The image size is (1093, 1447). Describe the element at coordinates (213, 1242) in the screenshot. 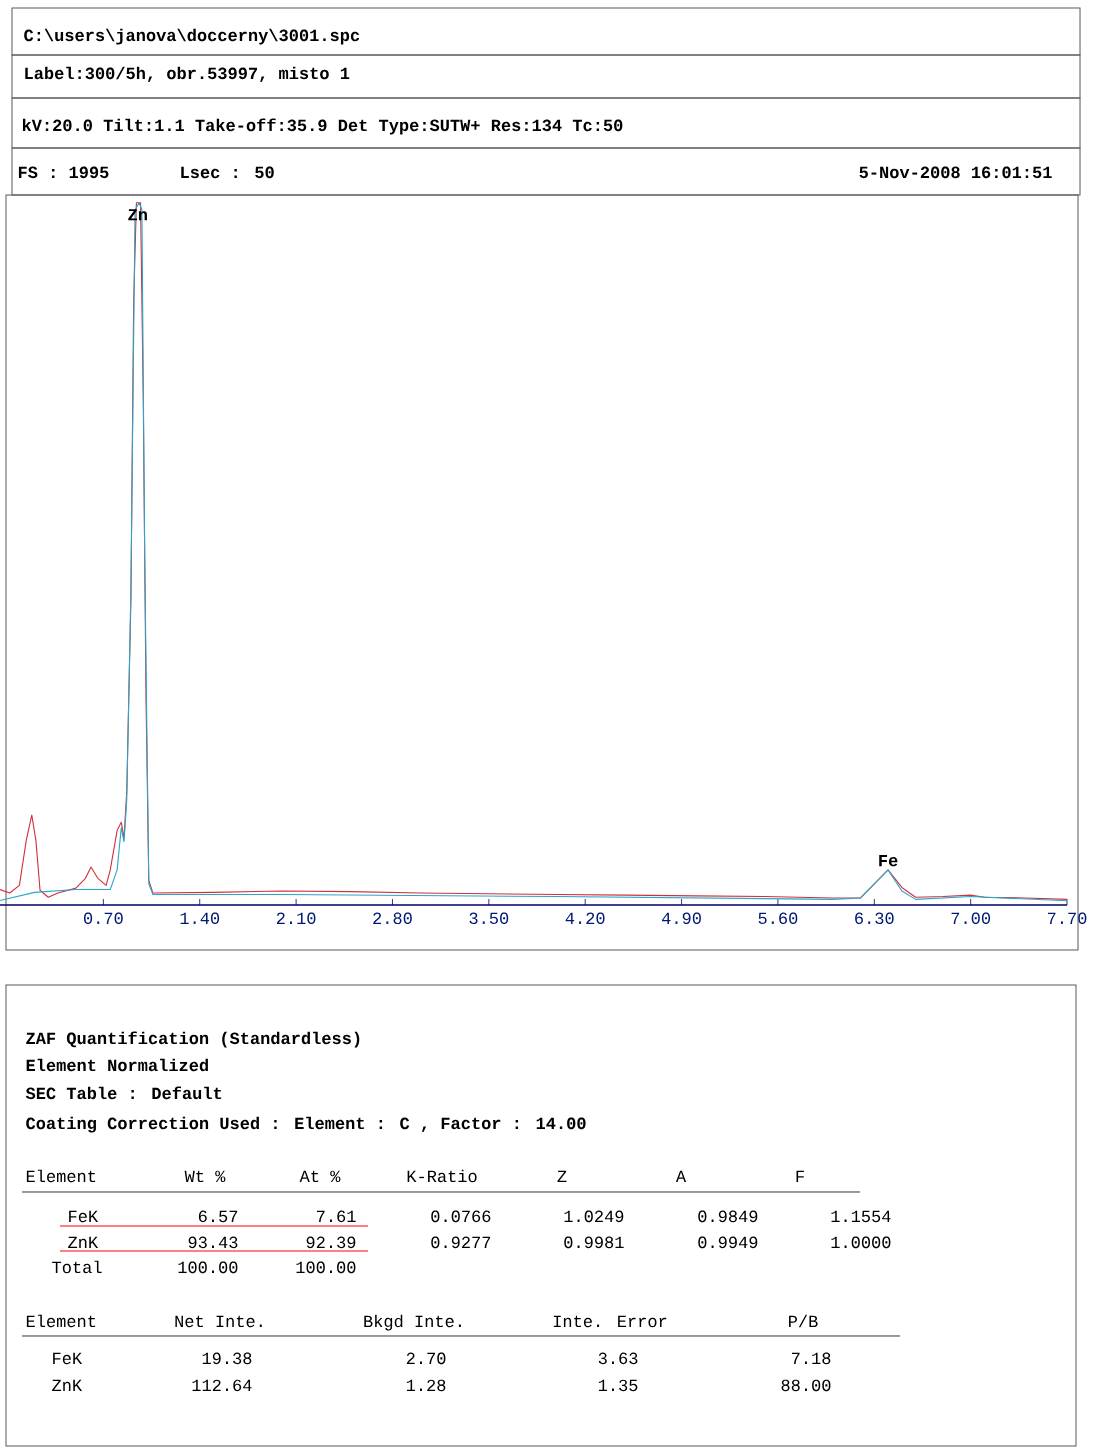

I see `text: 93.43` at that location.